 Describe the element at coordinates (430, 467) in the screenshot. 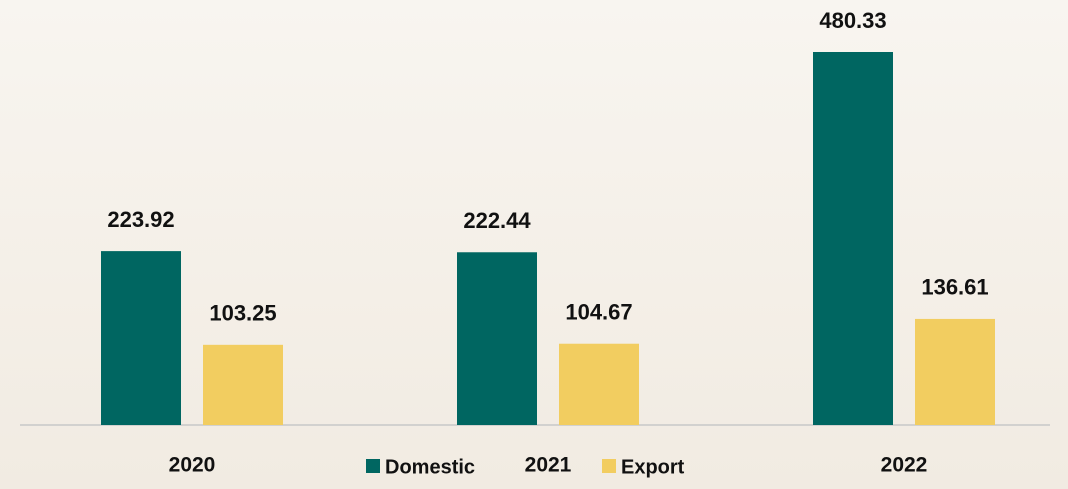

I see `legend-label: Domestic` at that location.